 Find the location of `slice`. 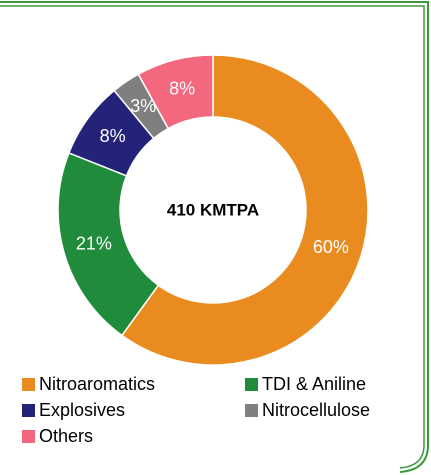

slice is located at coordinates (175, 92).